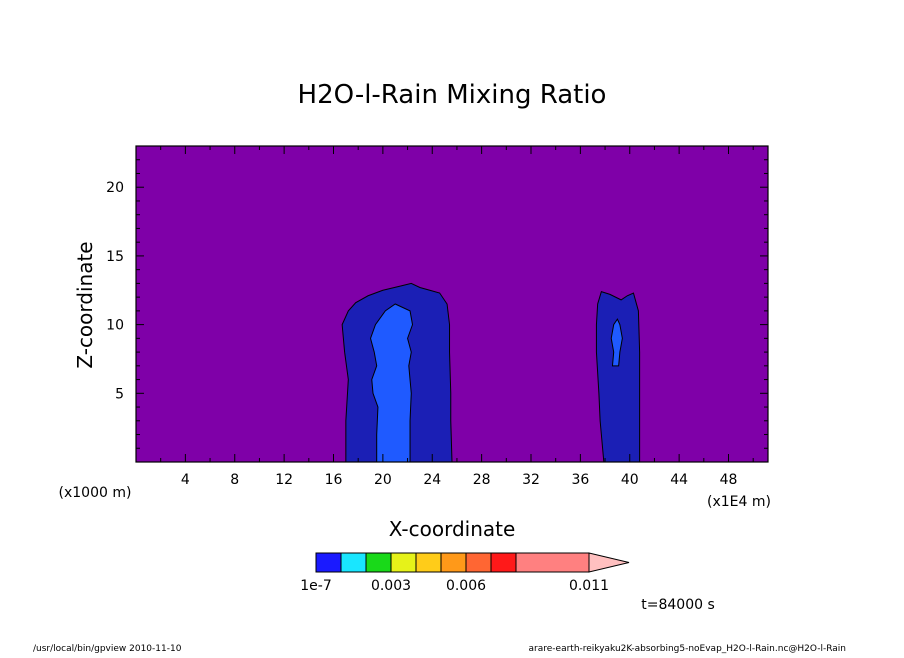 The image size is (904, 658). What do you see at coordinates (729, 480) in the screenshot?
I see `x-tick-label: 48` at bounding box center [729, 480].